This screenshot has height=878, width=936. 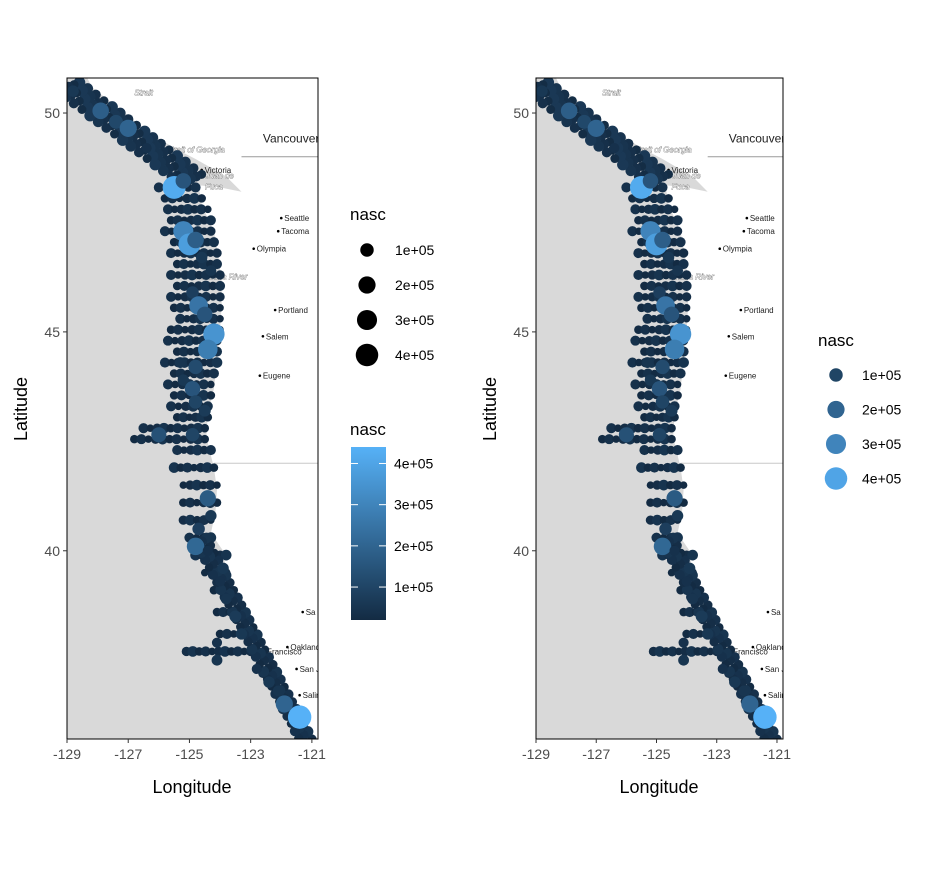 I want to click on place-marker: Salin, so click(x=773, y=695).